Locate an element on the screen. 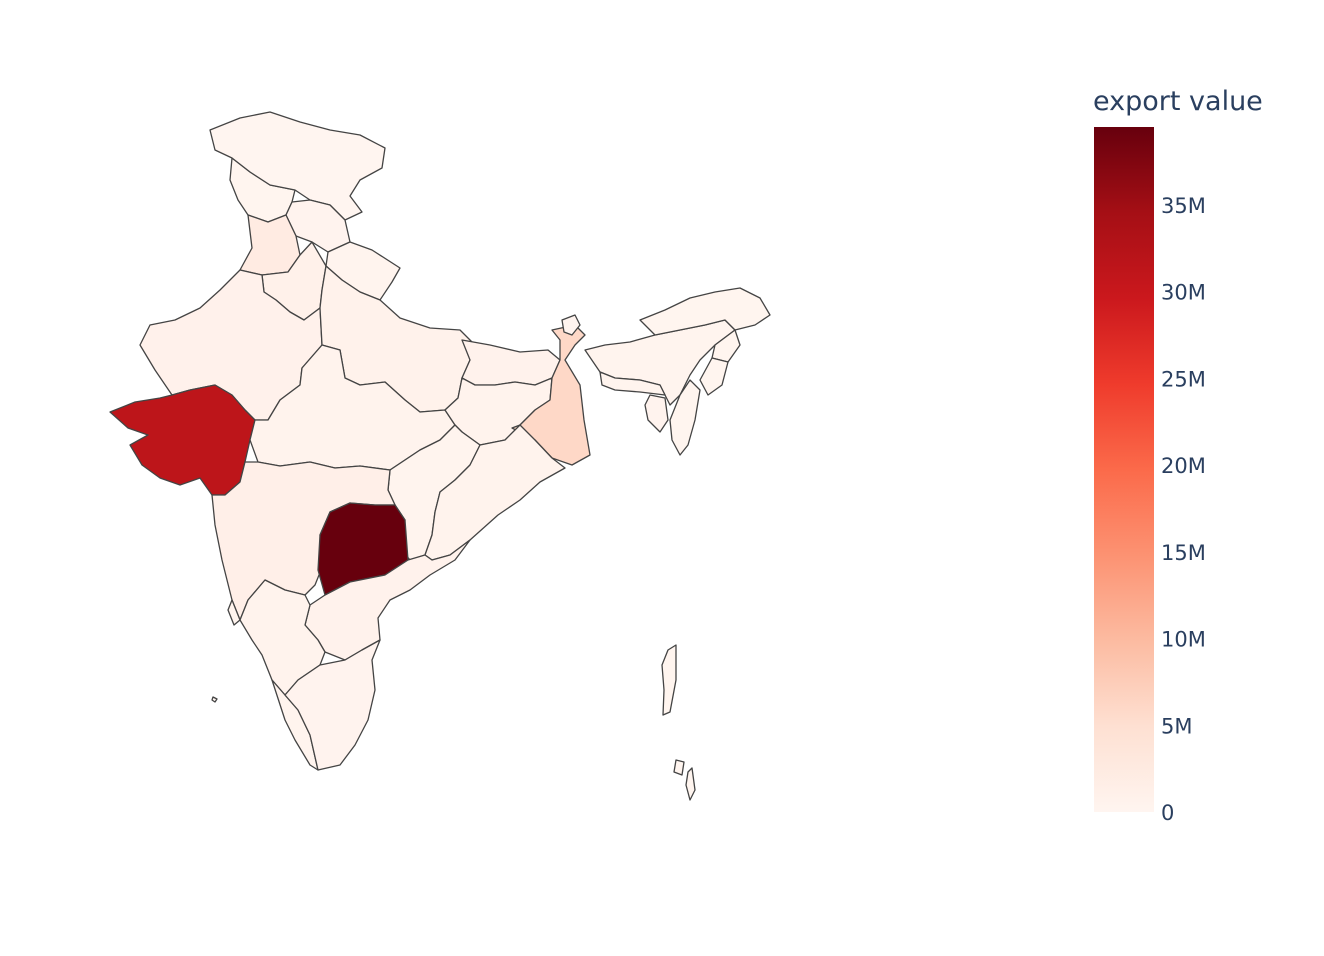 The width and height of the screenshot is (1324, 956). region-nagaland is located at coordinates (726, 346).